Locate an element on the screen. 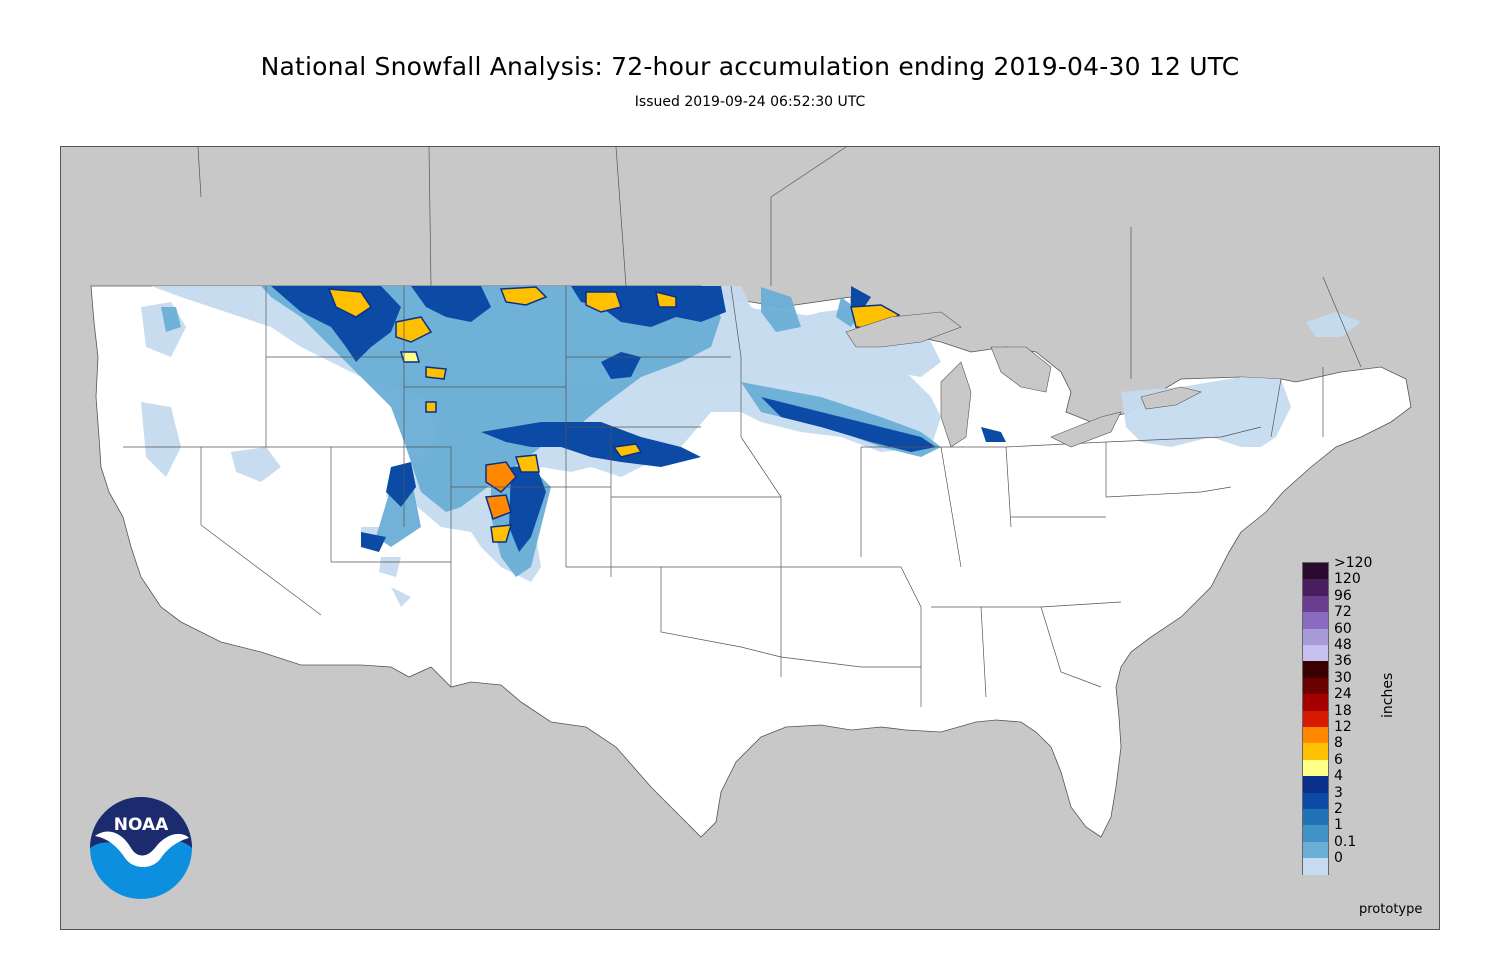  legend-label: 60 is located at coordinates (1343, 628).